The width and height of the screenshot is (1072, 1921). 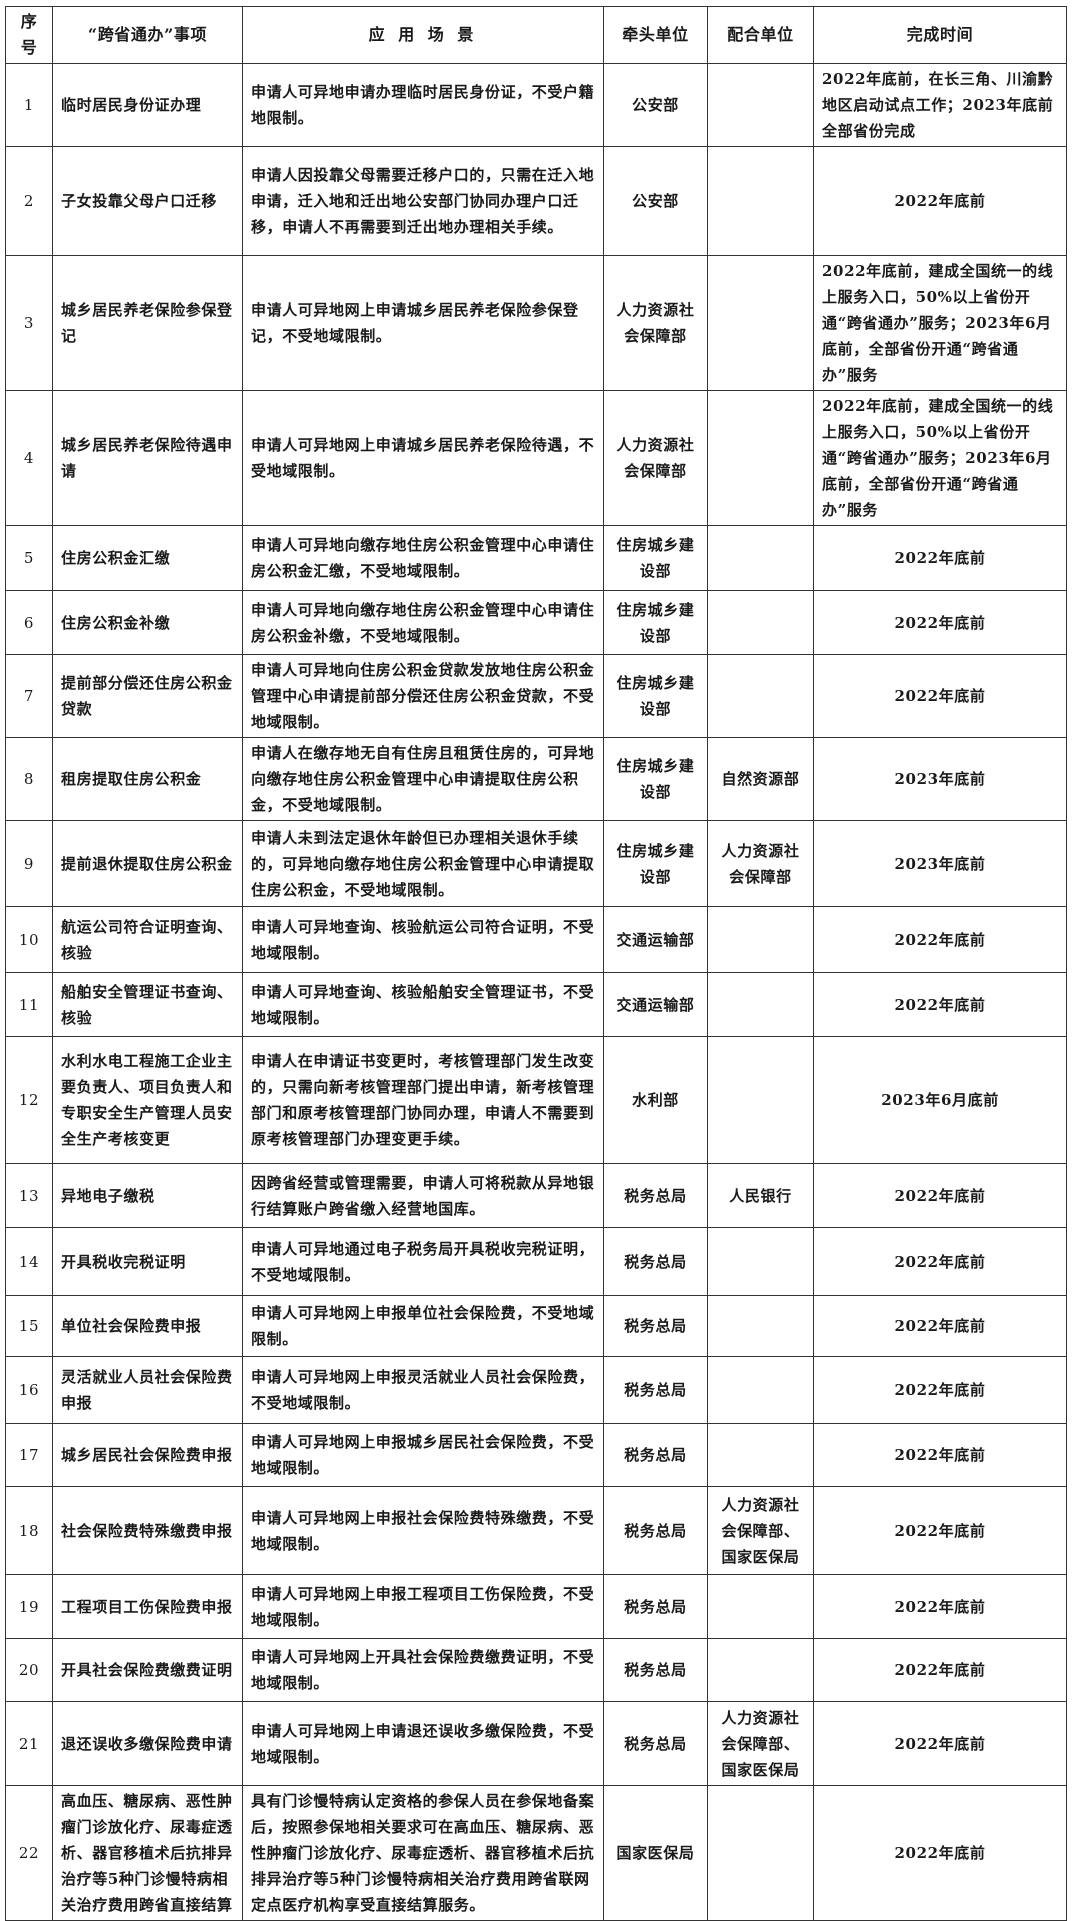 I want to click on header-lead: 牵头单位, so click(x=655, y=35).